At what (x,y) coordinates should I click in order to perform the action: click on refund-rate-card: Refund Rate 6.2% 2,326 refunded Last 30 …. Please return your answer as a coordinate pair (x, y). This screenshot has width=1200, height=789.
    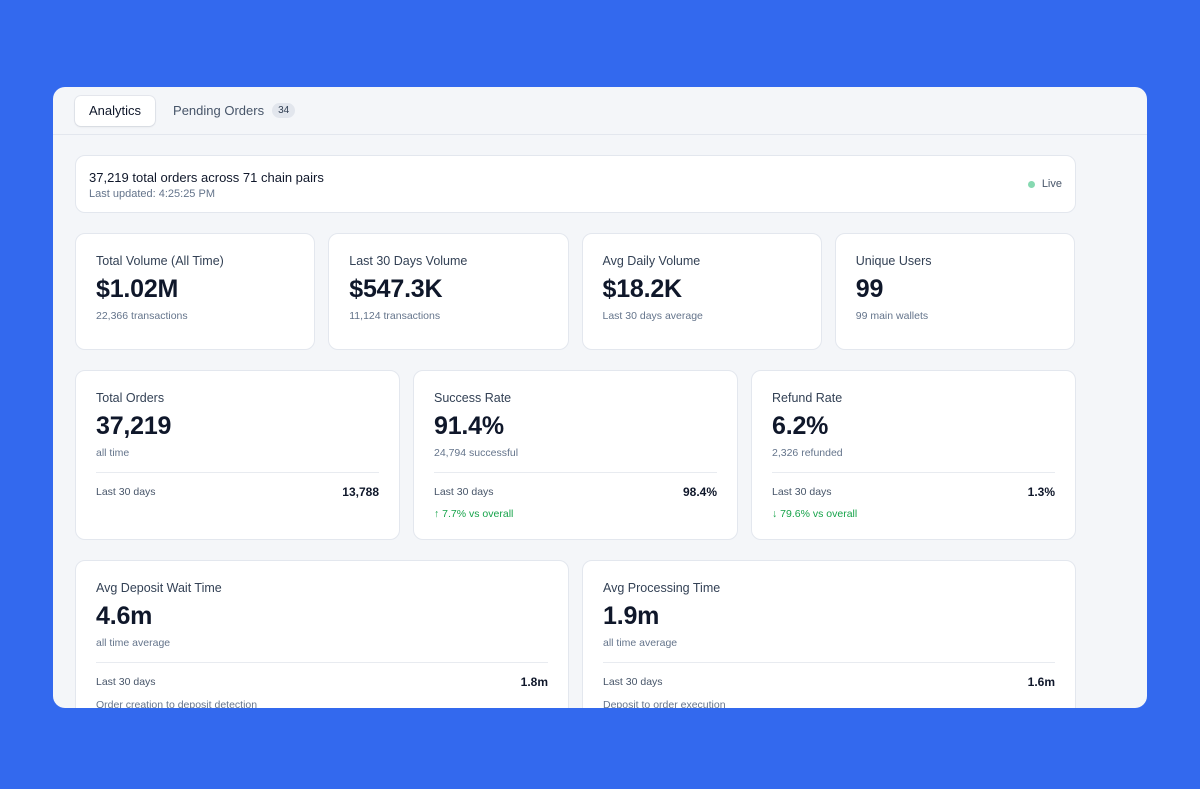
    Looking at the image, I should click on (913, 455).